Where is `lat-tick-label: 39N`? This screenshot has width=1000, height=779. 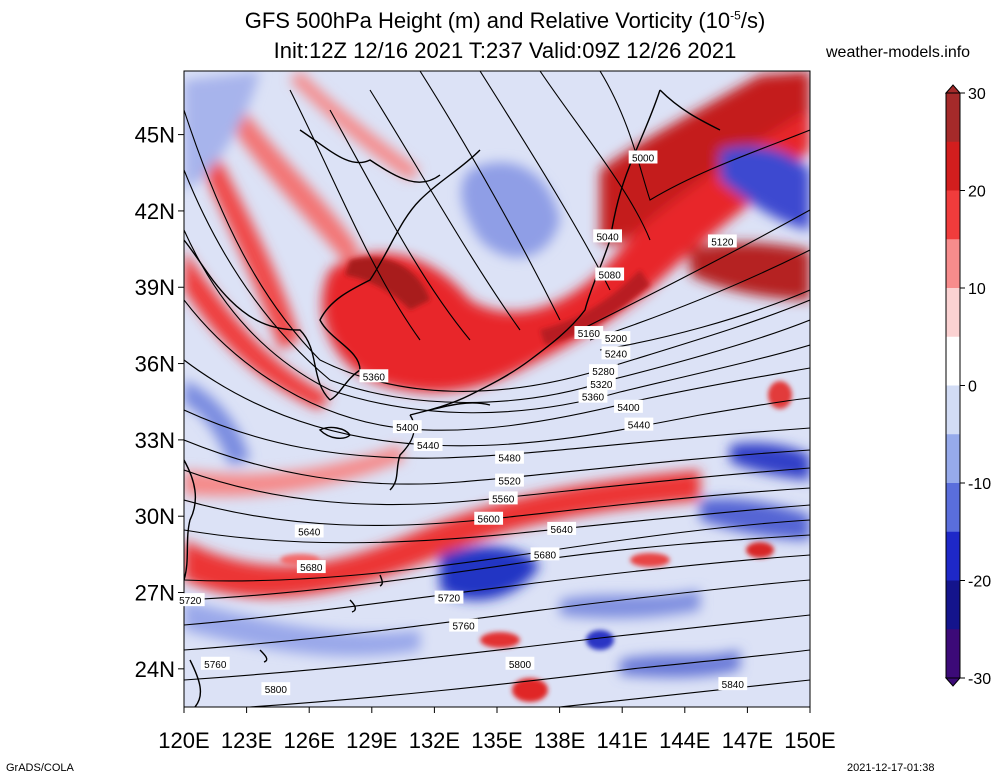
lat-tick-label: 39N is located at coordinates (155, 287).